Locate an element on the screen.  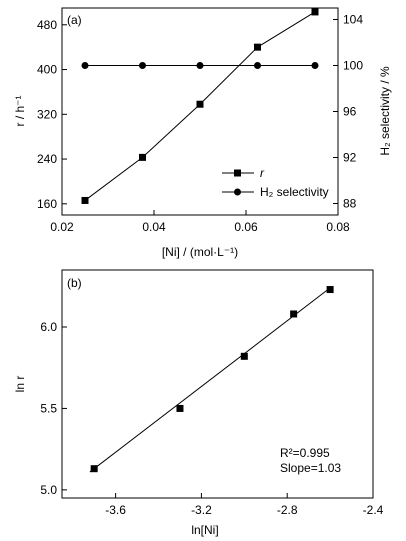
legend-r-marker is located at coordinates (237, 173).